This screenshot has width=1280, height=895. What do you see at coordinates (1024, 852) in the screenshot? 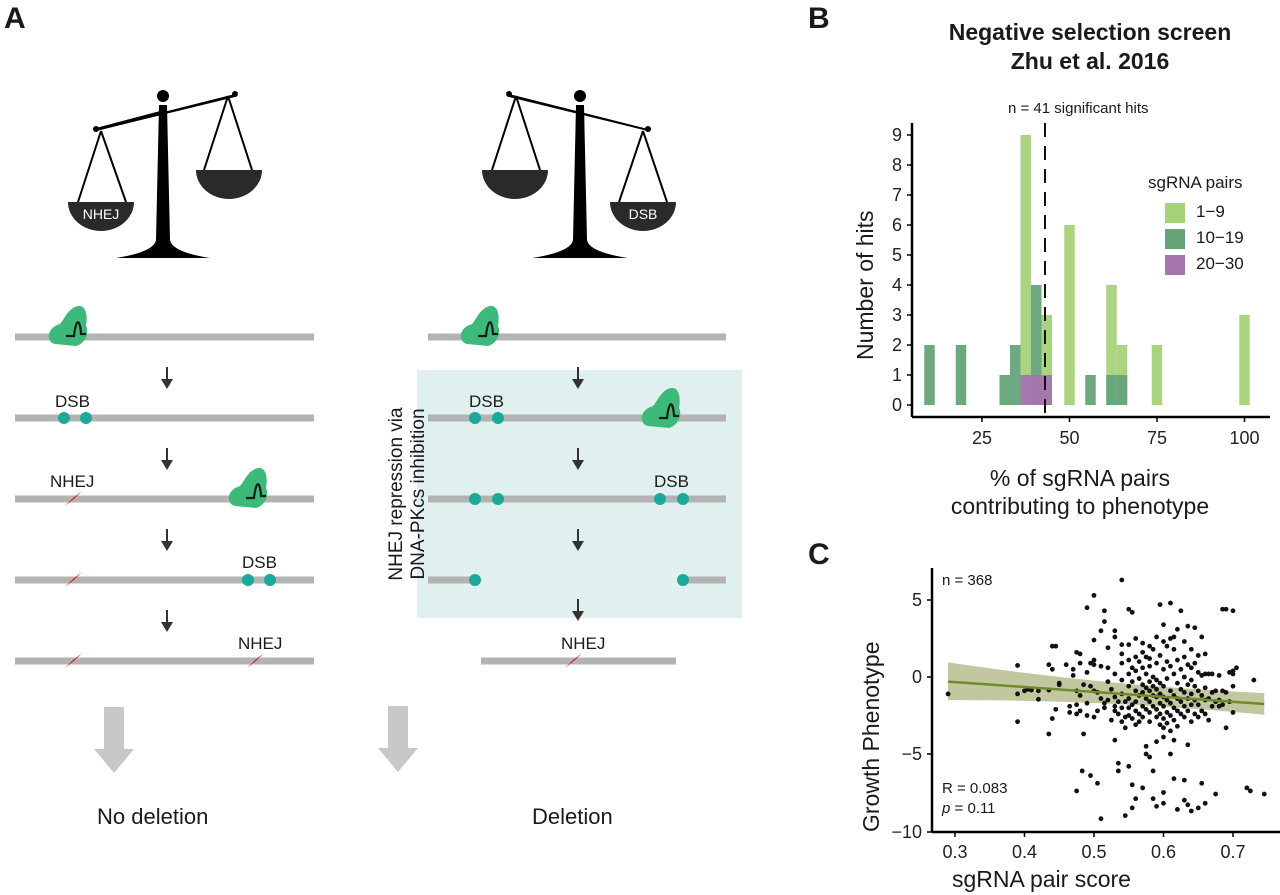
I see `x-tick-label: 0.4` at bounding box center [1024, 852].